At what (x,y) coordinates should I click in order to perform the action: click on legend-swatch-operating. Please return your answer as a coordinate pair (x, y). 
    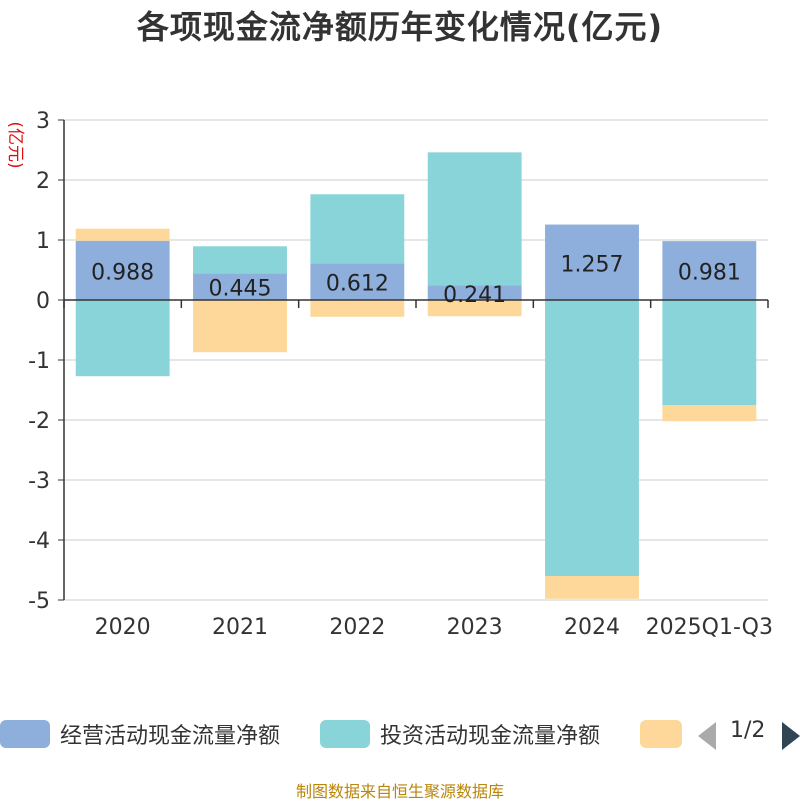
    Looking at the image, I should click on (25, 734).